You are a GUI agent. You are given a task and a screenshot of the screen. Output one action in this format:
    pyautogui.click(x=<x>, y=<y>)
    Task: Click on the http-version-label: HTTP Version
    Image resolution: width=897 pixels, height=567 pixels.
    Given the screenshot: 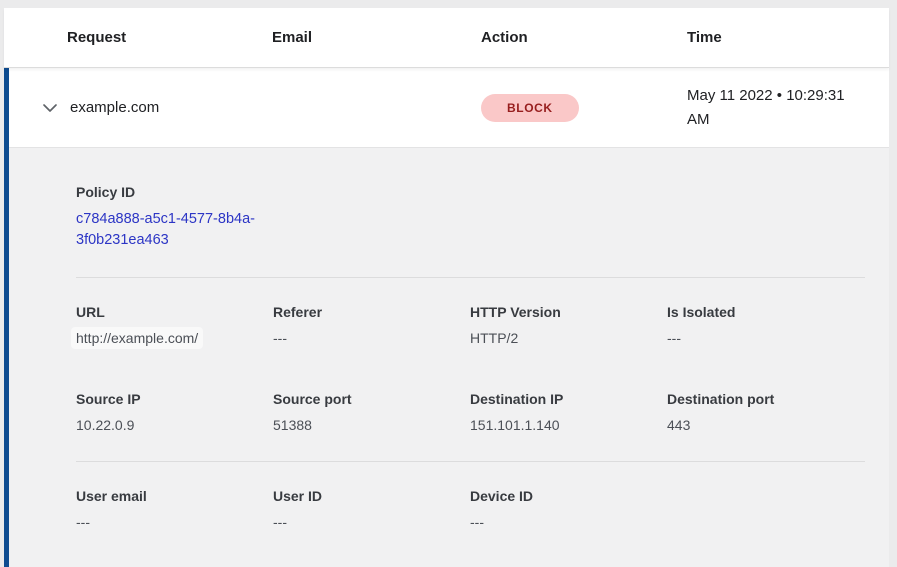 What is the action you would take?
    pyautogui.click(x=515, y=312)
    